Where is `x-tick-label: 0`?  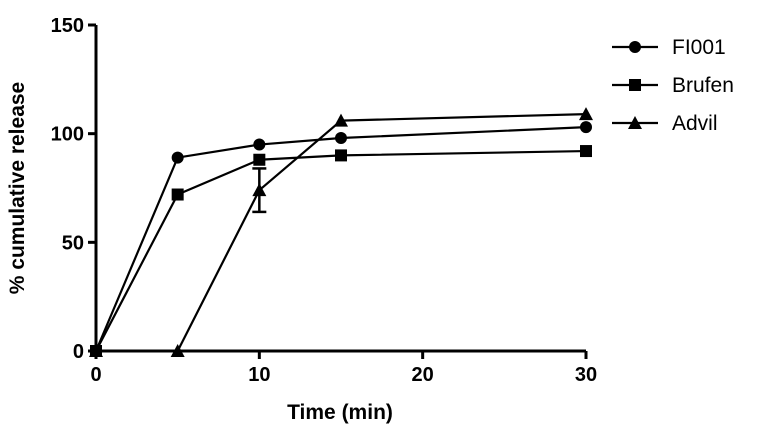 x-tick-label: 0 is located at coordinates (95, 375).